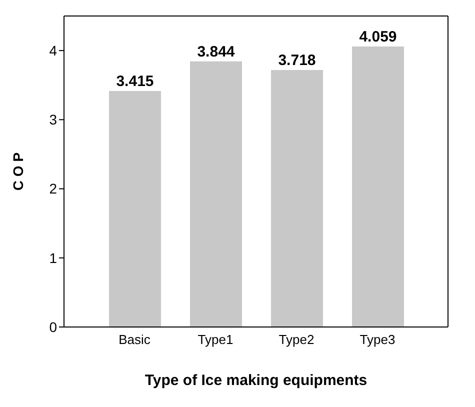 This screenshot has height=407, width=475. Describe the element at coordinates (18, 171) in the screenshot. I see `y-axis-title: C O P` at that location.